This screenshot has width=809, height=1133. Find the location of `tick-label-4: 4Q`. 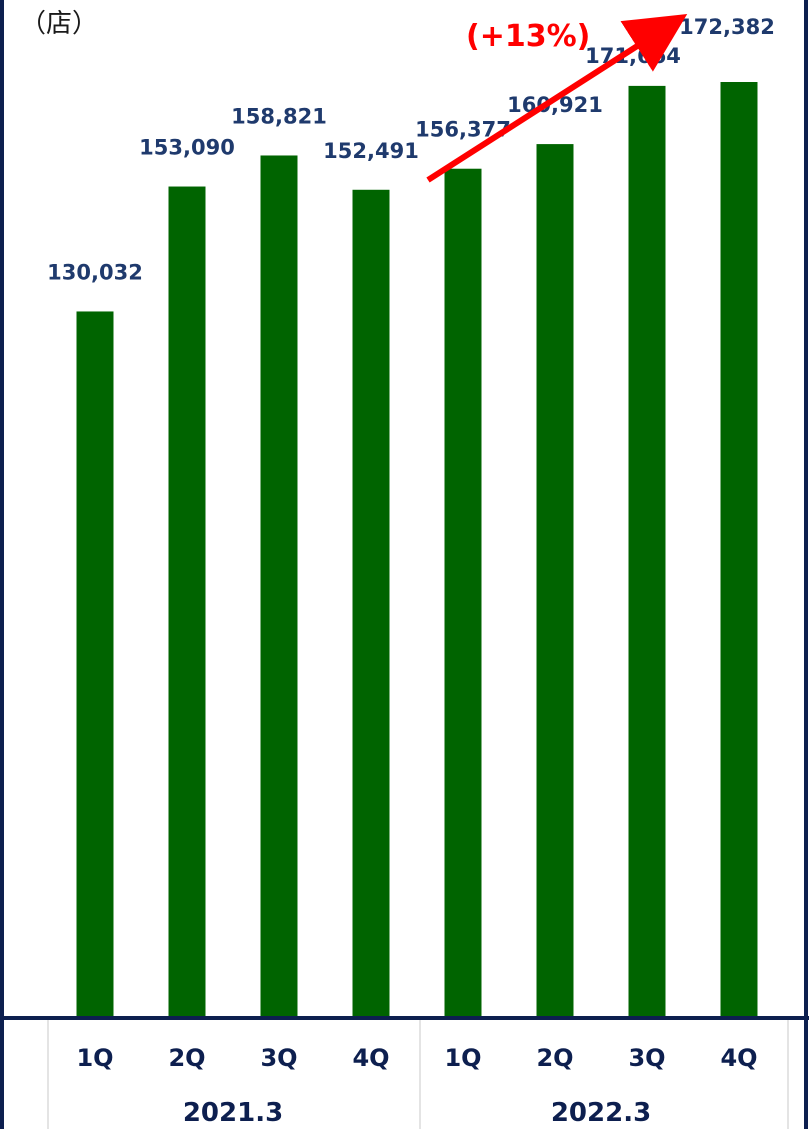

tick-label-4: 4Q is located at coordinates (370, 1058).